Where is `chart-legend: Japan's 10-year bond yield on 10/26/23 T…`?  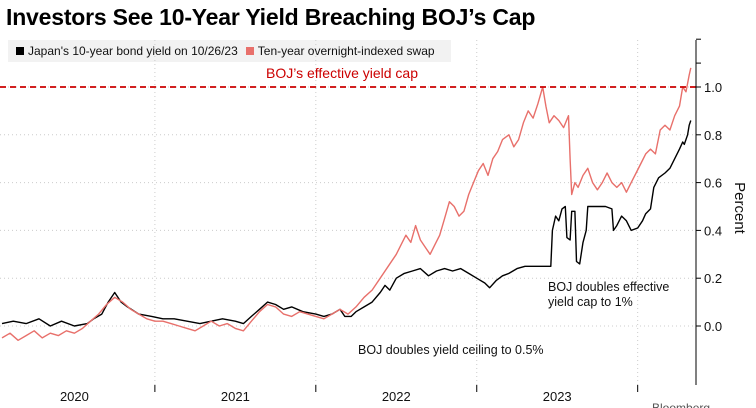 chart-legend: Japan's 10-year bond yield on 10/26/23 T… is located at coordinates (229, 51).